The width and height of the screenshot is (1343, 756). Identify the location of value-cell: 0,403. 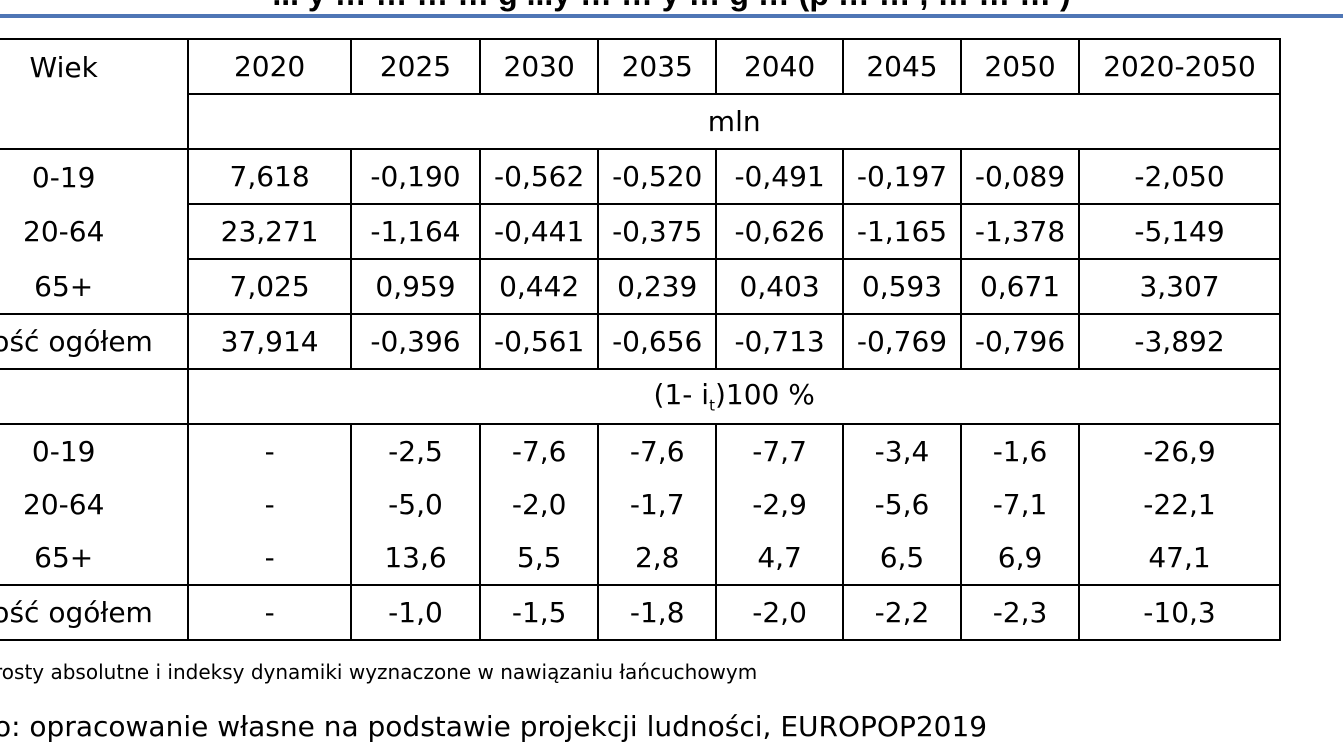
(779, 286).